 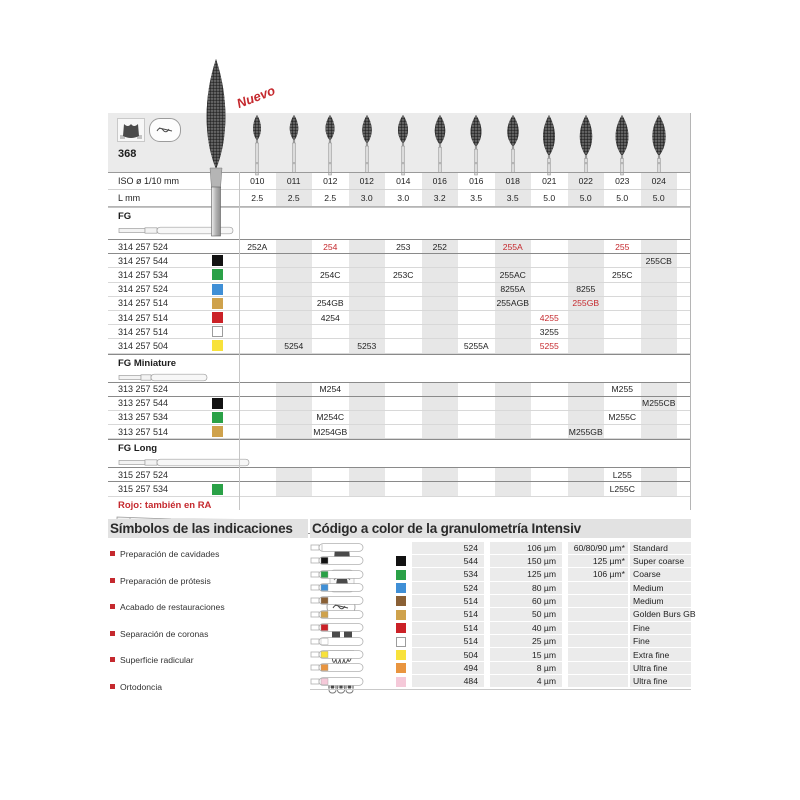 I want to click on product-row: 314 257 544 255CB, so click(x=399, y=261).